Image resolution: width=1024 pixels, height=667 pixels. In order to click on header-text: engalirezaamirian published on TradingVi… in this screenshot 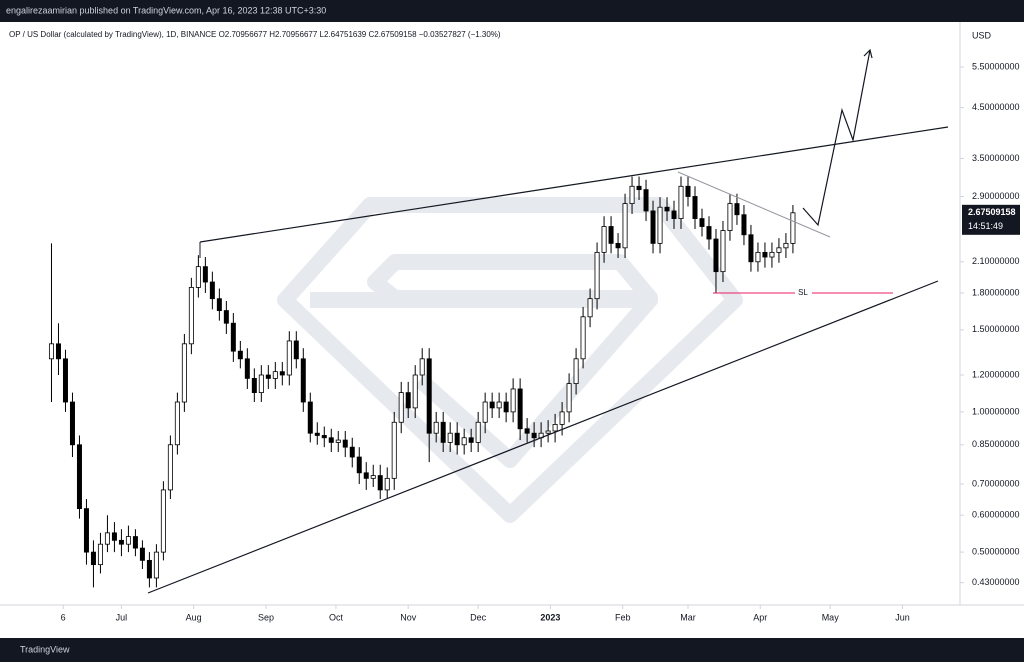, I will do `click(166, 10)`.